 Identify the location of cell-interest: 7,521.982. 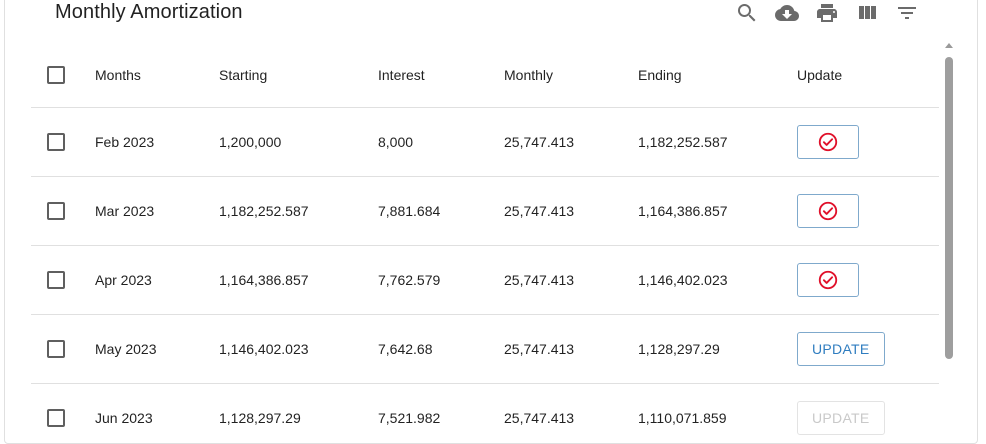
(409, 418).